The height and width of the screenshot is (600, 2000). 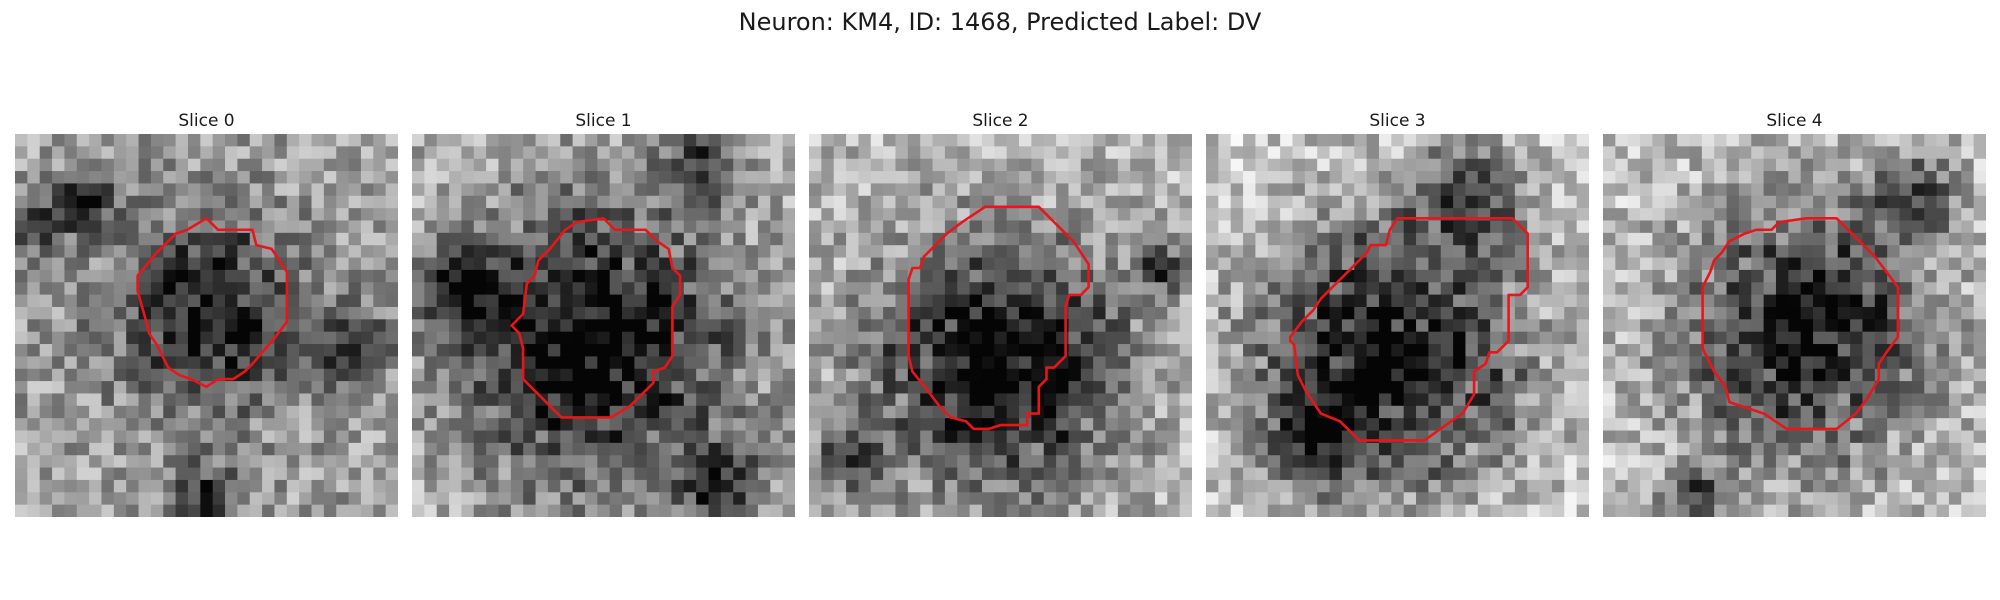 I want to click on slice-3-svg, so click(x=1397, y=325).